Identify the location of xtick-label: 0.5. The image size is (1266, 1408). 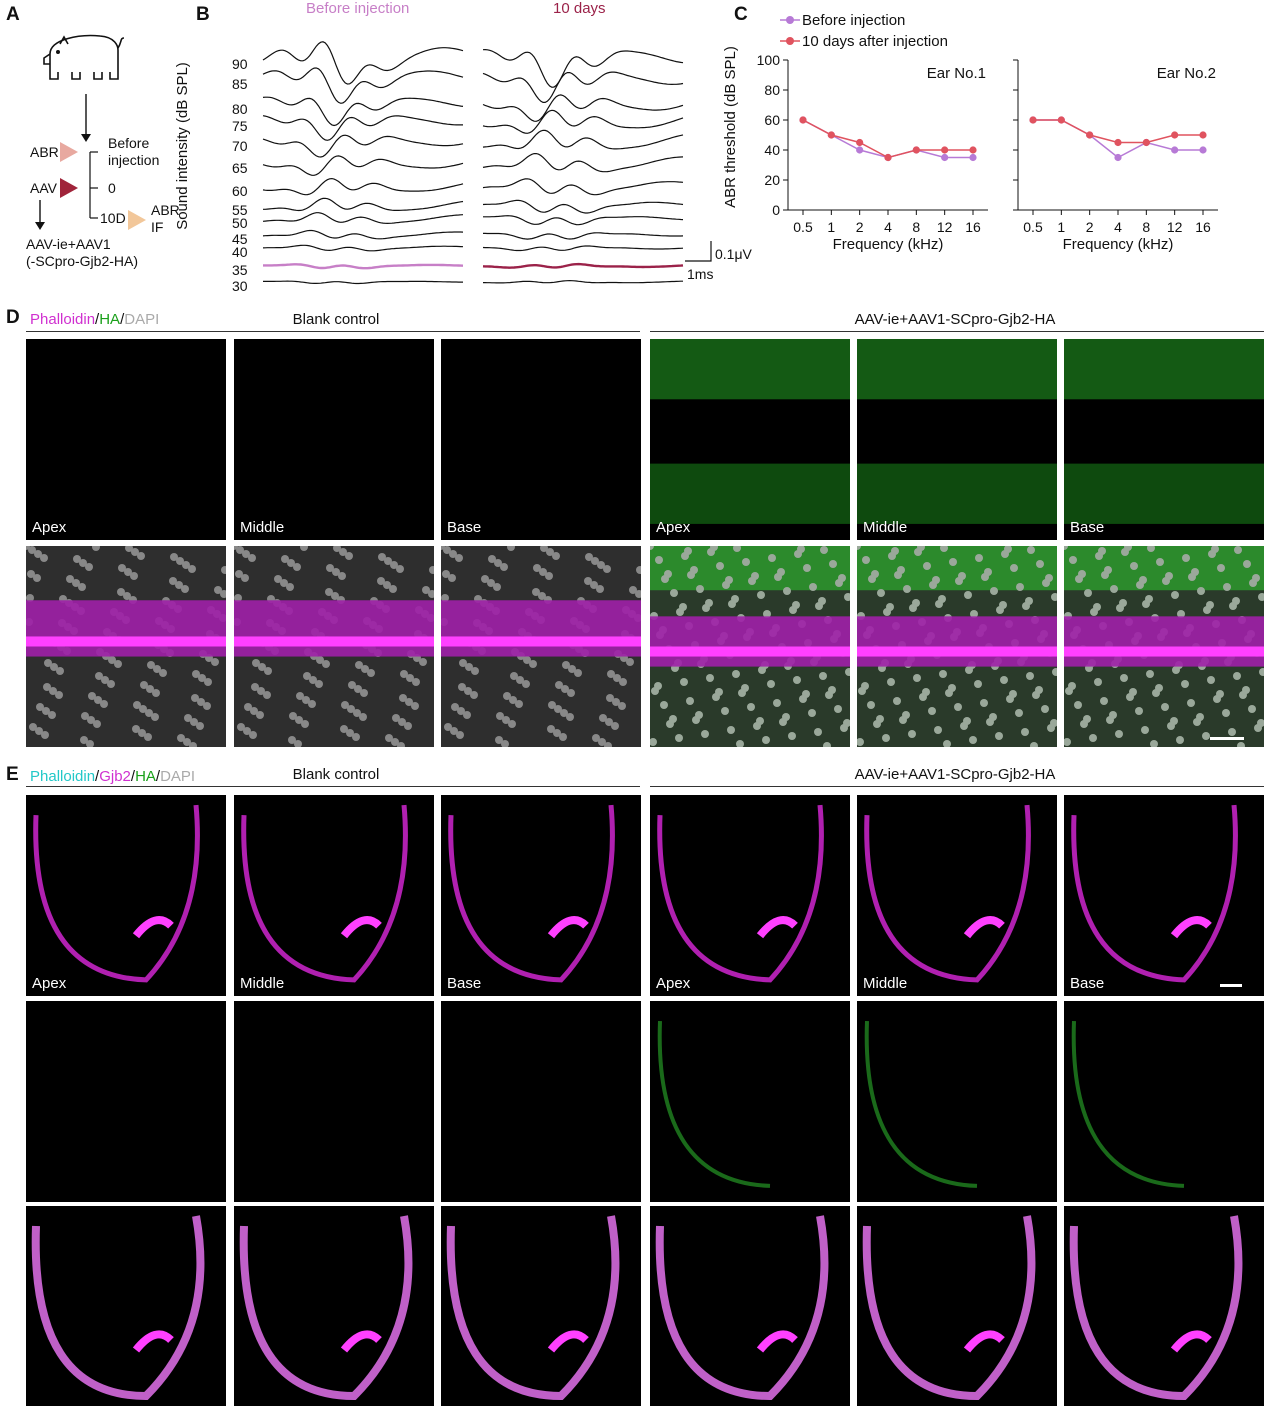
(1033, 227).